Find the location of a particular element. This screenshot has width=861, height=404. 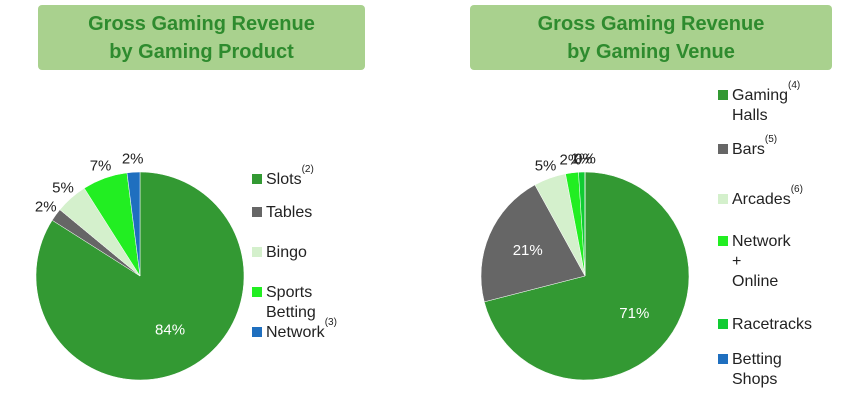

data-label: 71% is located at coordinates (634, 313).